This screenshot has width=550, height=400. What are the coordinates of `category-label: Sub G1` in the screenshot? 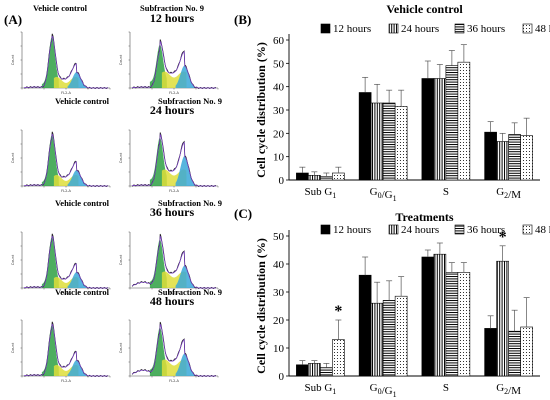 It's located at (320, 193).